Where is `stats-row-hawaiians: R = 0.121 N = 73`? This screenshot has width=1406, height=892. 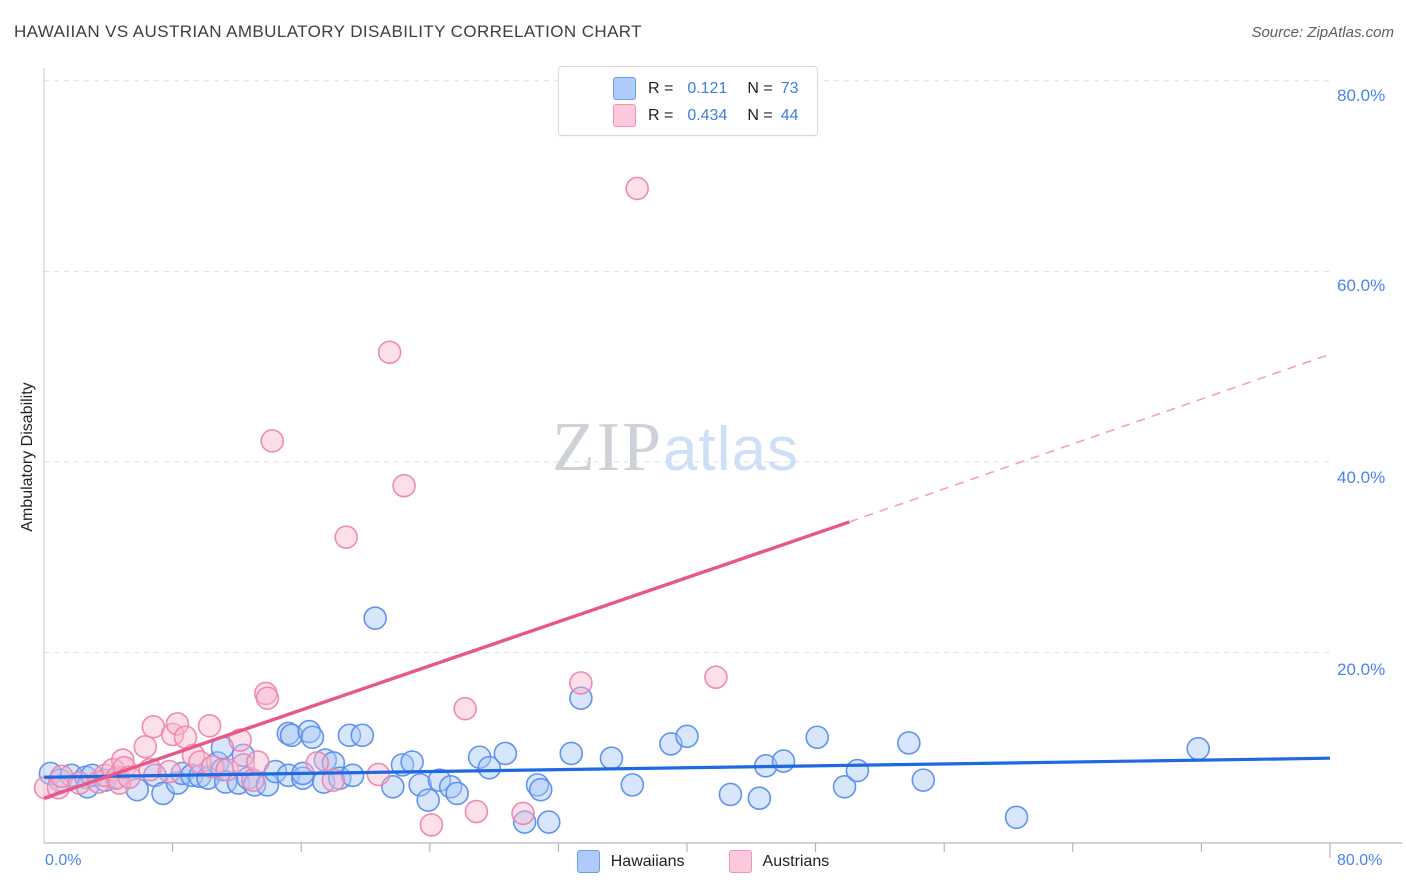 stats-row-hawaiians: R = 0.121 N = 73 is located at coordinates (688, 88).